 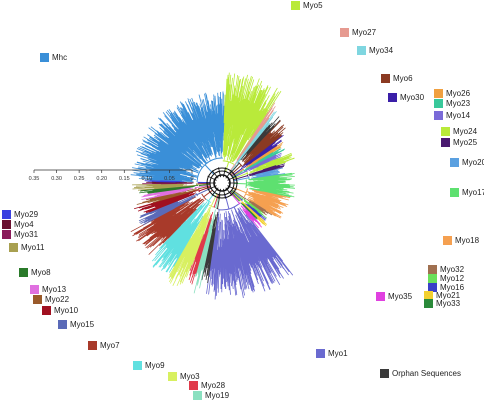 I want to click on clade-myo4-leaves, so click(x=170, y=182).